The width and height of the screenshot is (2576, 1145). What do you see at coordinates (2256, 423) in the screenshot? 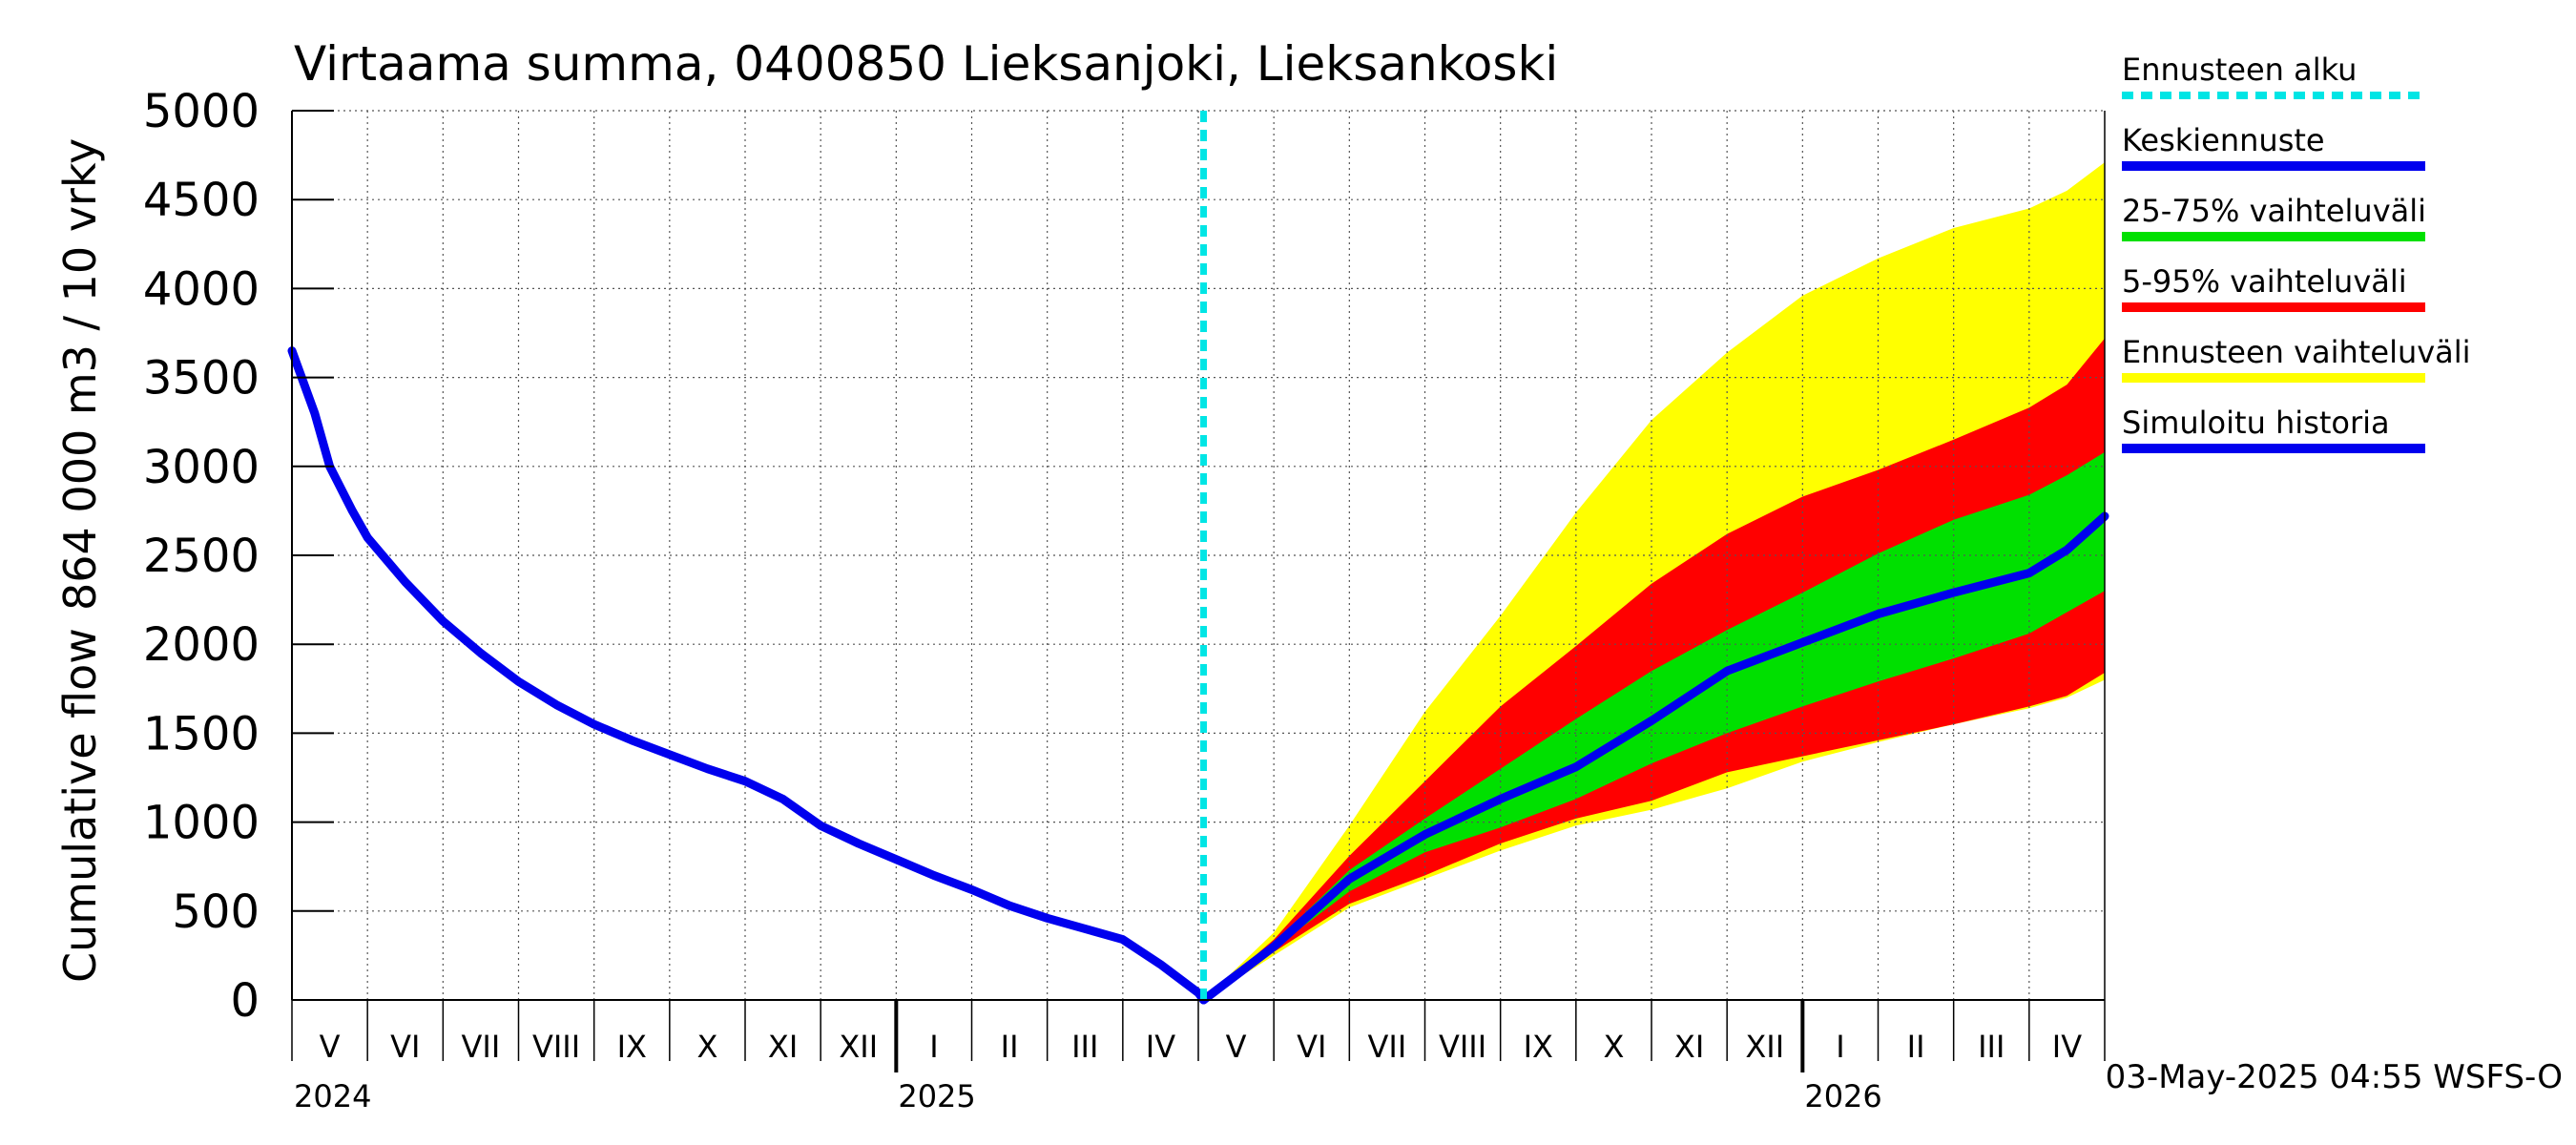
I see `legend-label: Simuloitu historia` at bounding box center [2256, 423].